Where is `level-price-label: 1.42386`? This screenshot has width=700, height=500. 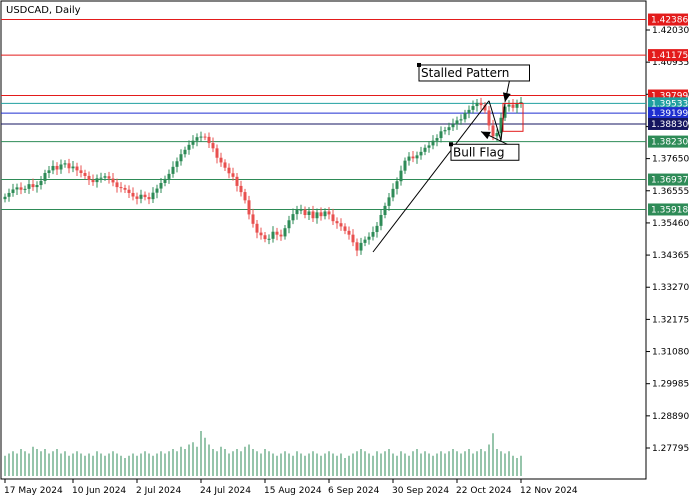
level-price-label: 1.42386 is located at coordinates (669, 21).